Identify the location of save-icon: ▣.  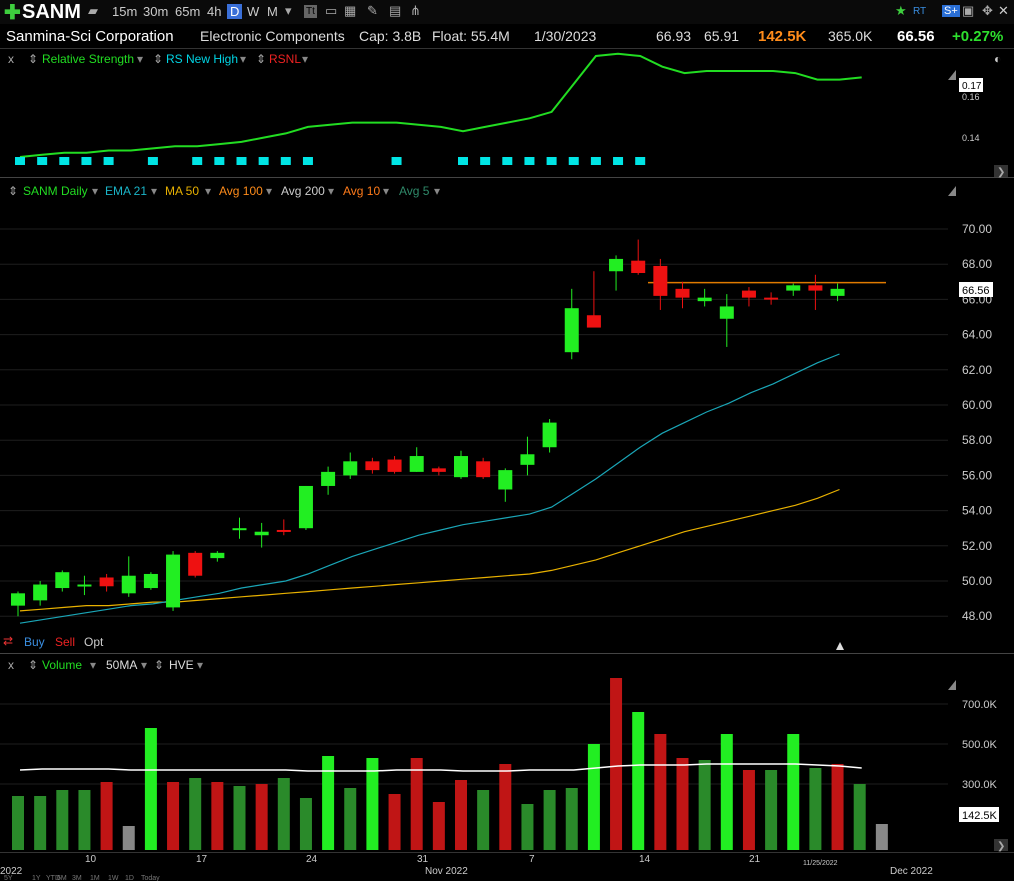
(968, 10).